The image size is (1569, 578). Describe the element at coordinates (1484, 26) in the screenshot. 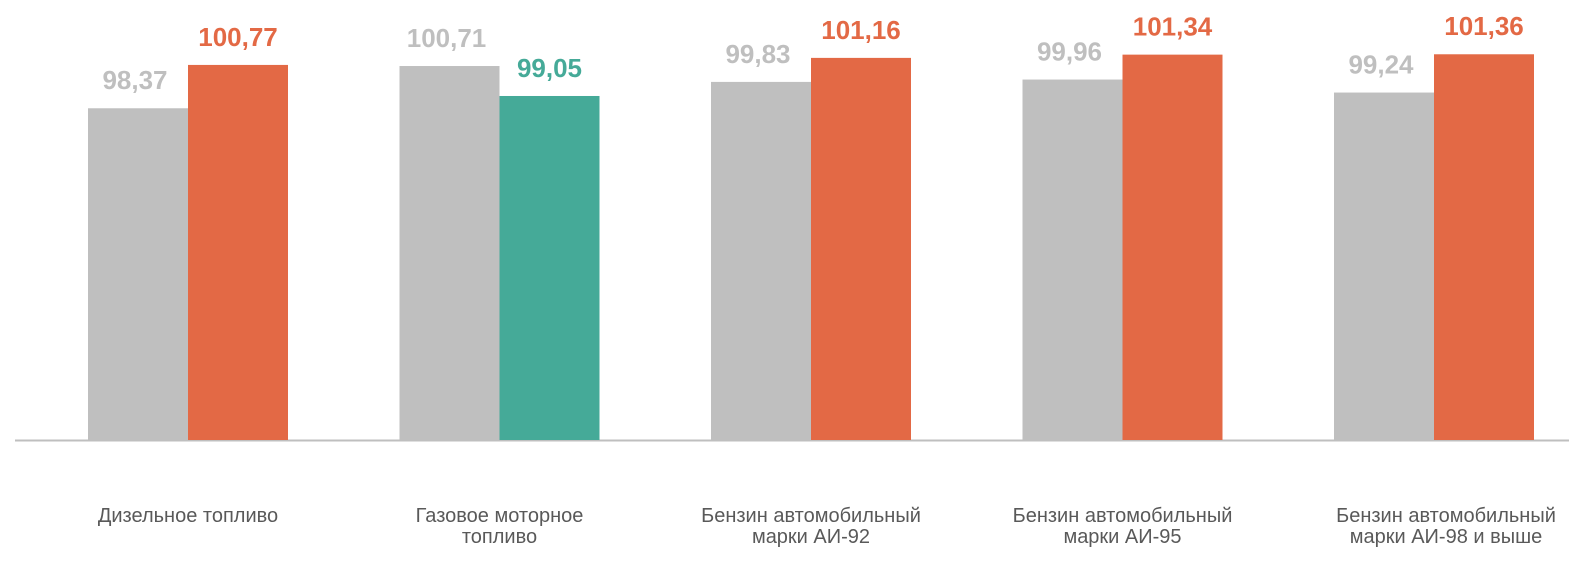

I see `value-label: 101,36` at that location.